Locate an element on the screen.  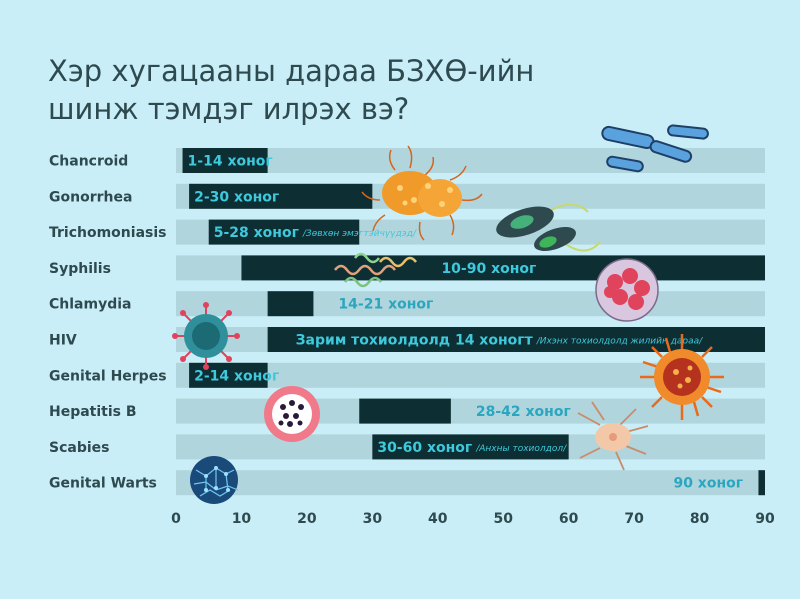
category-label: Scabies is located at coordinates (79, 448).